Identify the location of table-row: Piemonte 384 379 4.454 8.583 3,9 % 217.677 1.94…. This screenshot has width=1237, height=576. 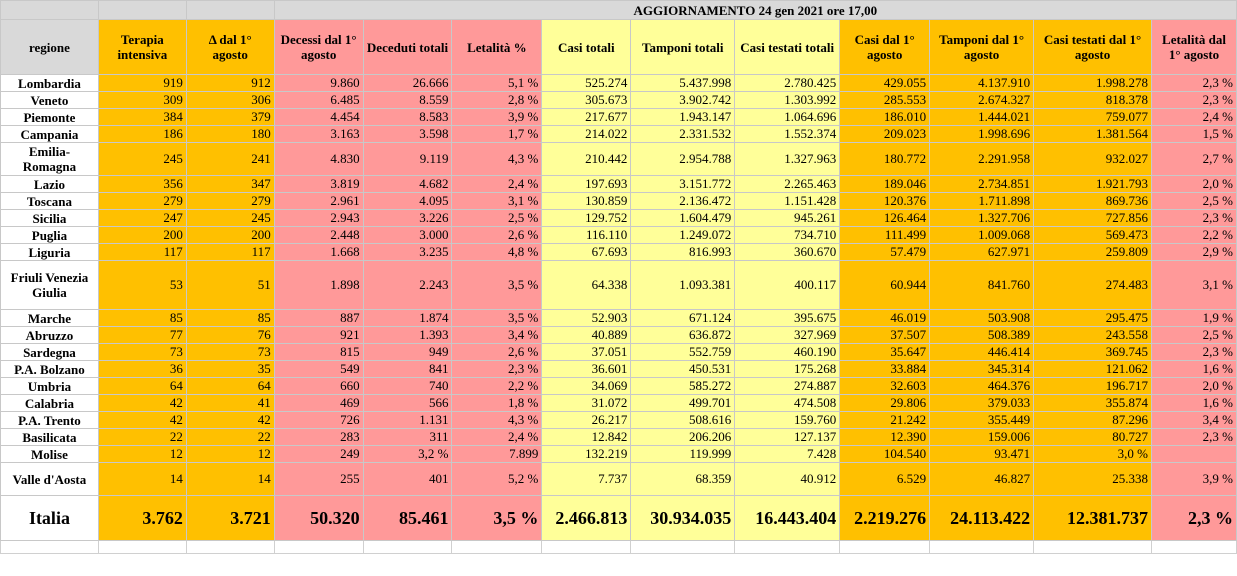
(618, 117).